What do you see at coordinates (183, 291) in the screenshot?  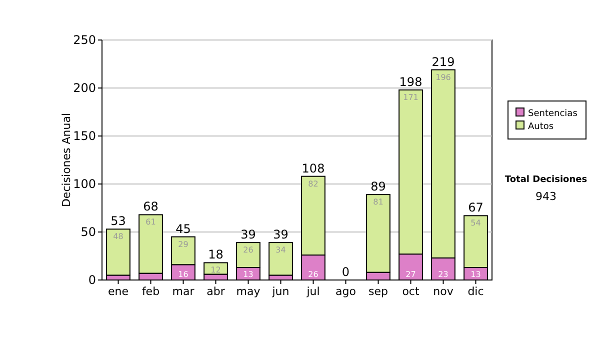 I see `x-tick-label: mar` at bounding box center [183, 291].